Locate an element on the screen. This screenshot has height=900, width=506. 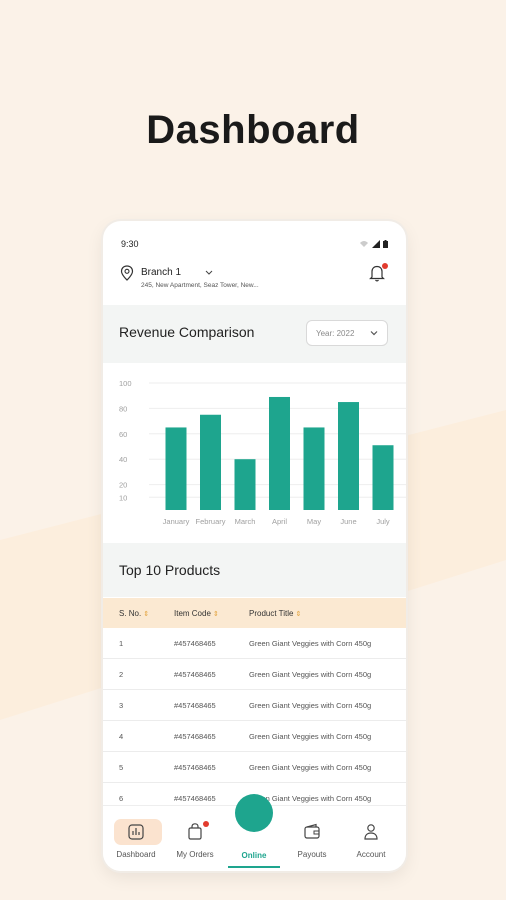
signal-icon is located at coordinates (376, 244).